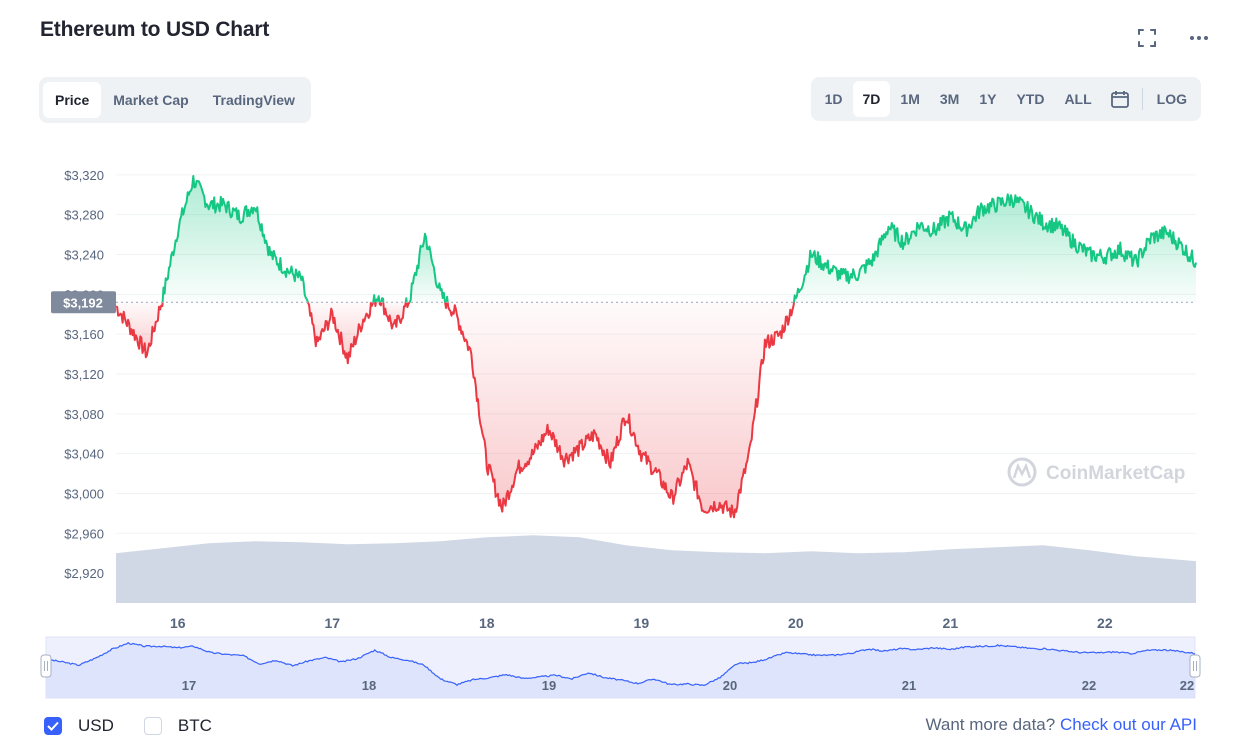 This screenshot has width=1237, height=750. What do you see at coordinates (369, 685) in the screenshot?
I see `navigator-tick-label: 18` at bounding box center [369, 685].